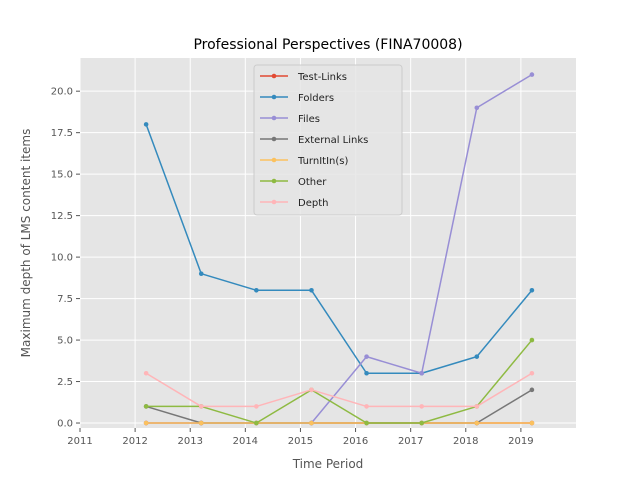 Image resolution: width=640 pixels, height=480 pixels. Describe the element at coordinates (309, 119) in the screenshot. I see `legend-label: Files` at that location.